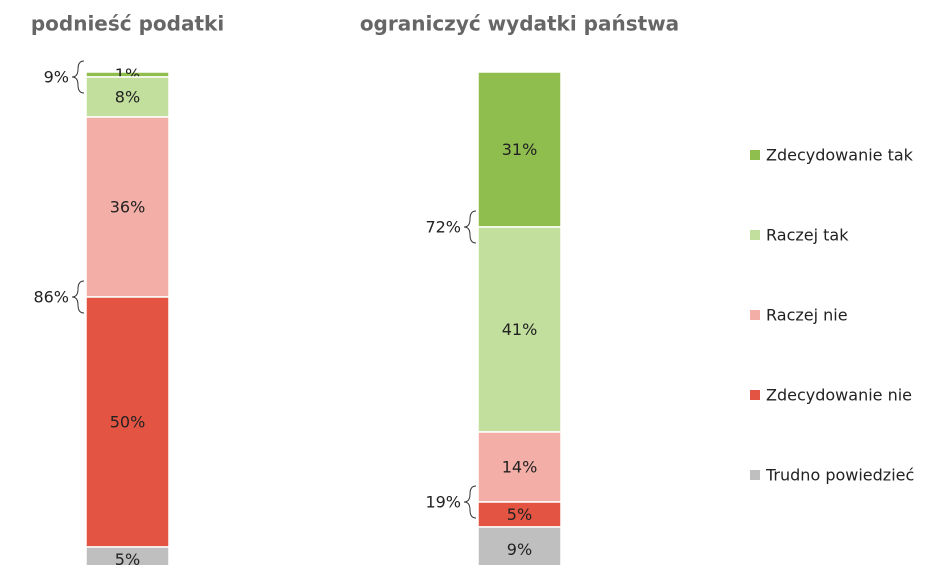  I want to click on legend-label: Zdecydowanie tak, so click(840, 155).